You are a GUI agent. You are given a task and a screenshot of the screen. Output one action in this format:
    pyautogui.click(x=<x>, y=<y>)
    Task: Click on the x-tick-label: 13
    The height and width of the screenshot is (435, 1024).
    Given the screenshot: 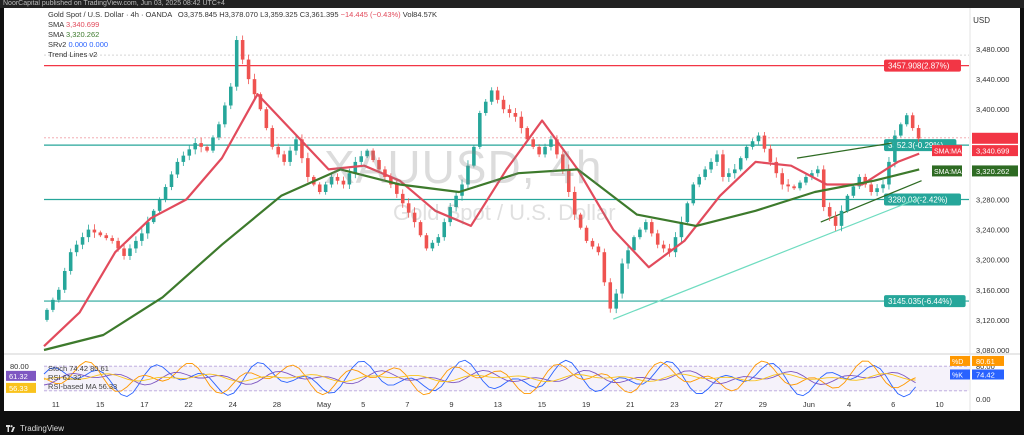 What is the action you would take?
    pyautogui.click(x=498, y=404)
    